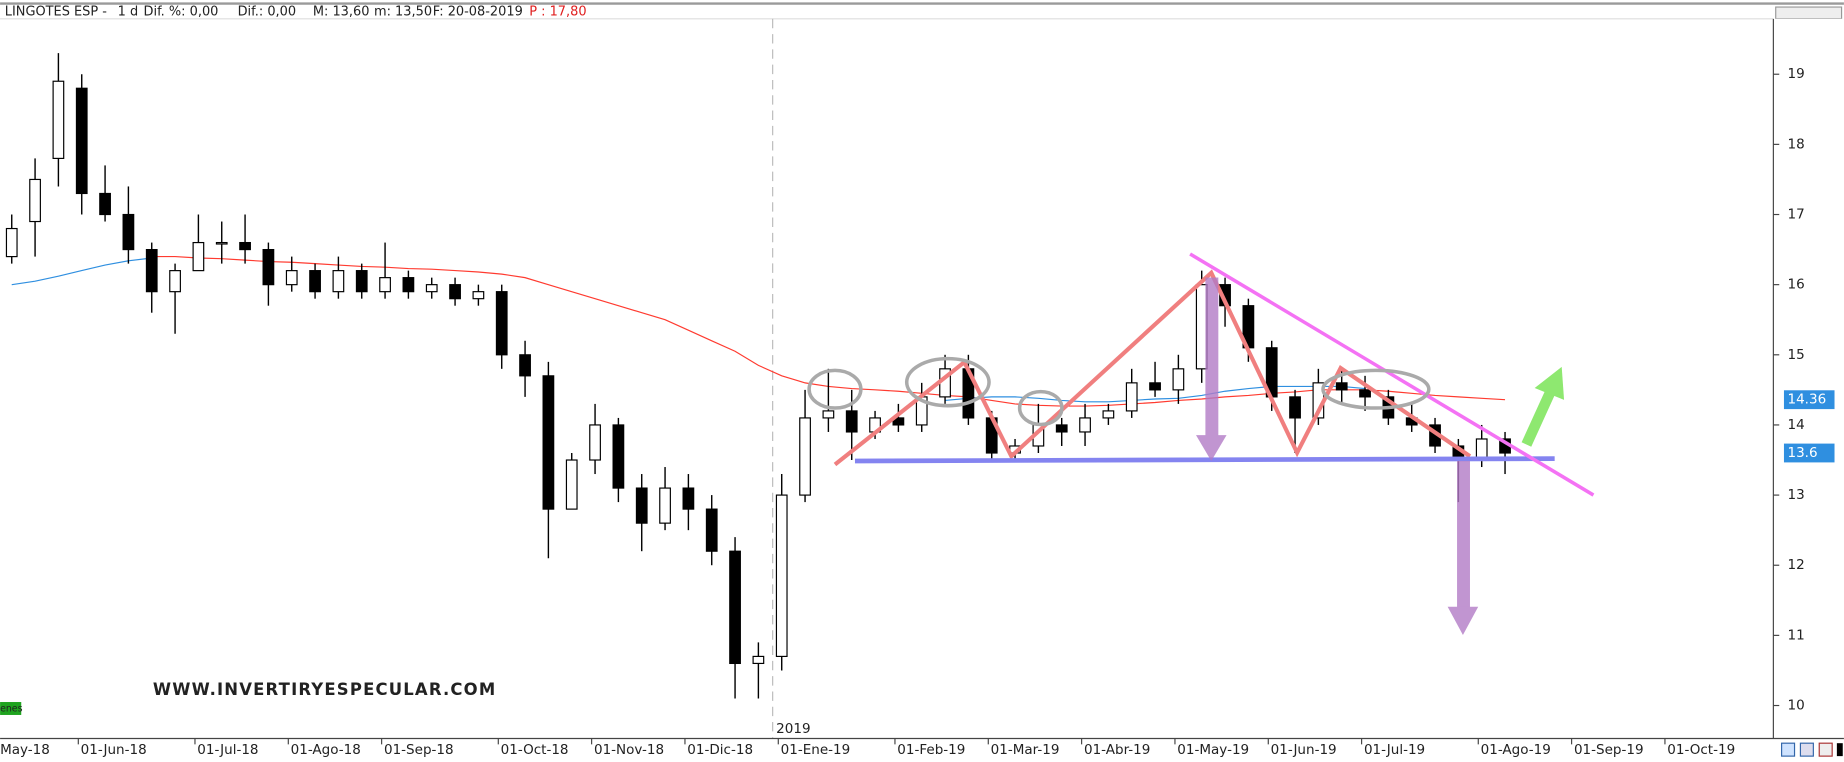 This screenshot has width=1844, height=762. Describe the element at coordinates (931, 750) in the screenshot. I see `x-tick-label: 01-Feb-19` at that location.